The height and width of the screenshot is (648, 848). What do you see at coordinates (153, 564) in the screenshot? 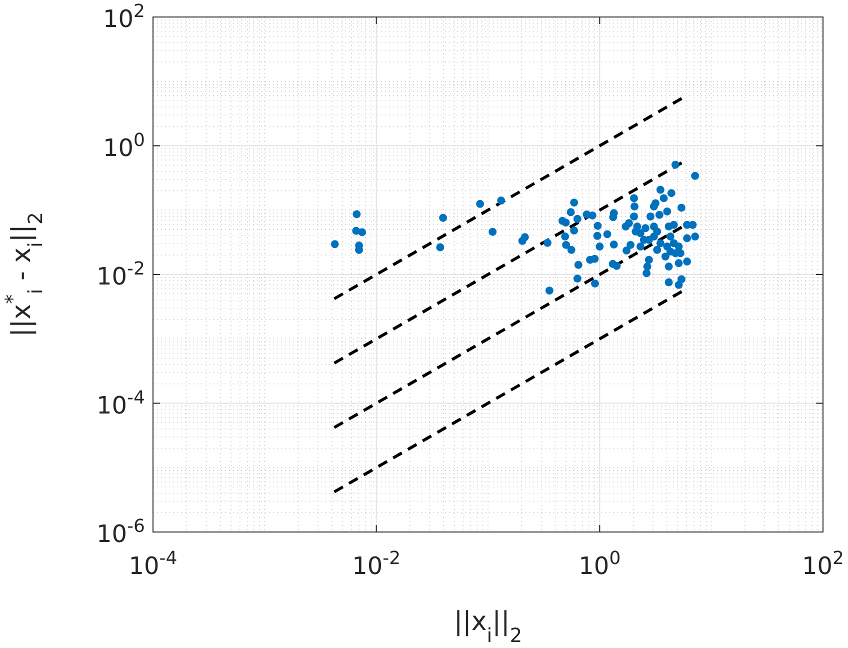
I see `x-tick-label: 10$^{-4}$` at bounding box center [153, 564].